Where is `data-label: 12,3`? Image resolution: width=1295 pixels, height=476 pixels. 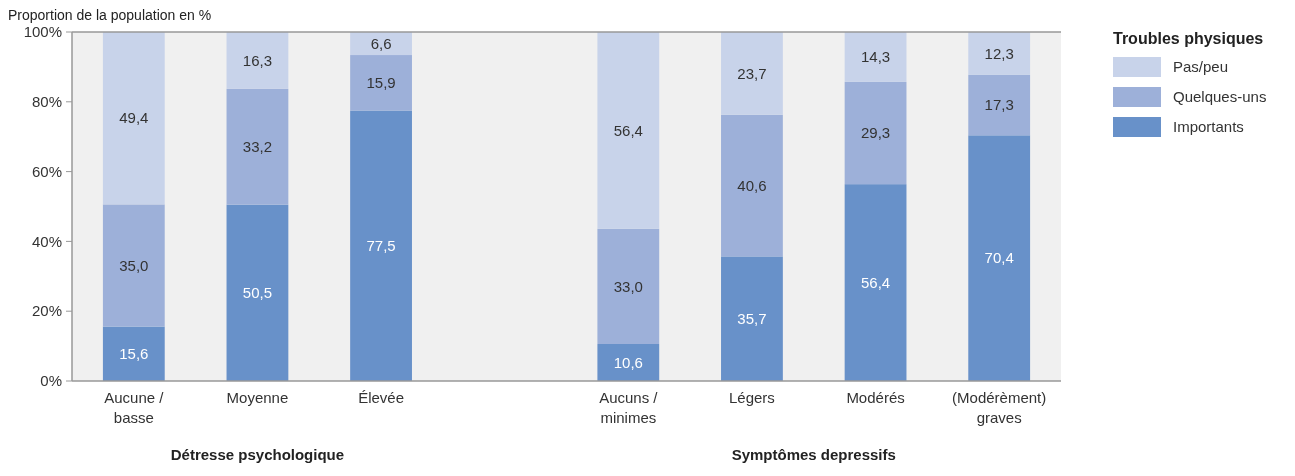
data-label: 12,3 is located at coordinates (999, 53).